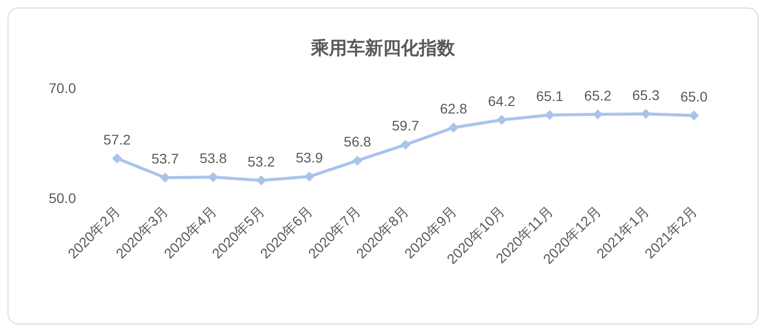 The height and width of the screenshot is (332, 766). What do you see at coordinates (62, 198) in the screenshot?
I see `y-tick-label: 50.0` at bounding box center [62, 198].